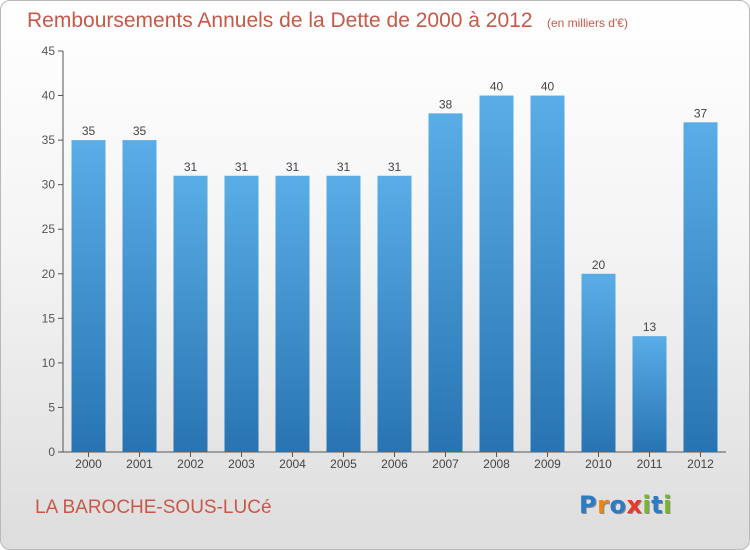 Image resolution: width=750 pixels, height=550 pixels. I want to click on x-tick-label-2004: 2004, so click(292, 464).